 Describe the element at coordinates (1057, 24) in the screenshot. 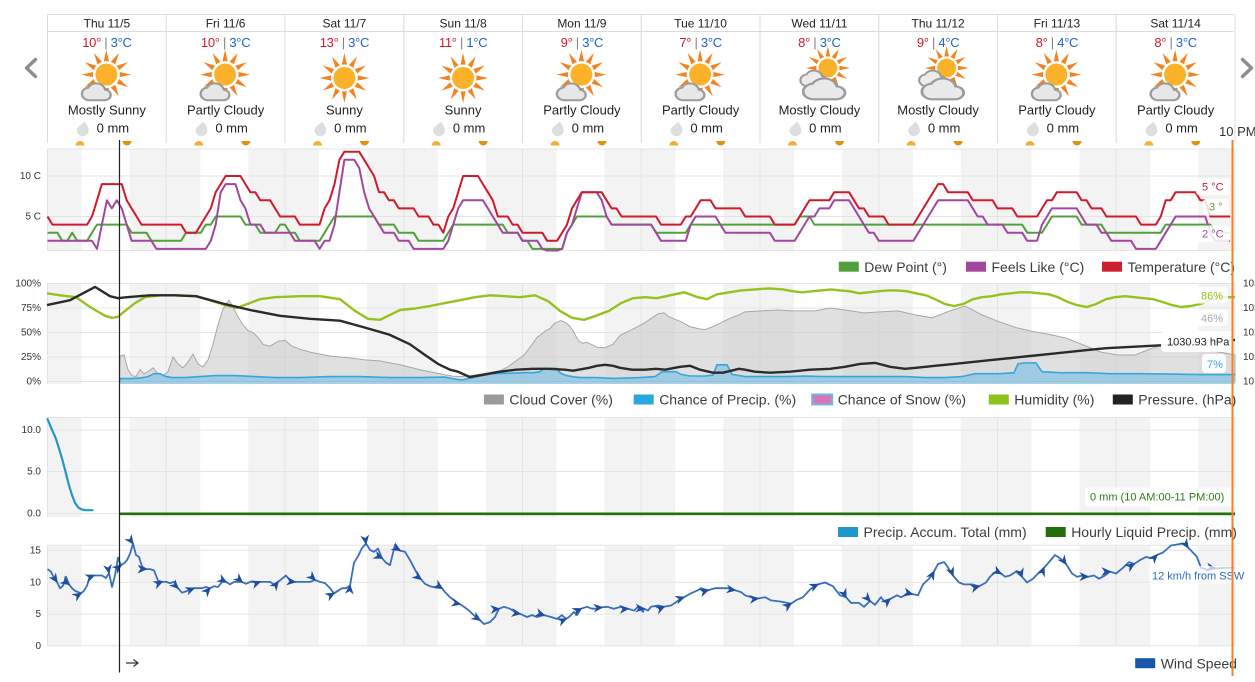

I see `svg-text: Fri 11/13` at that location.